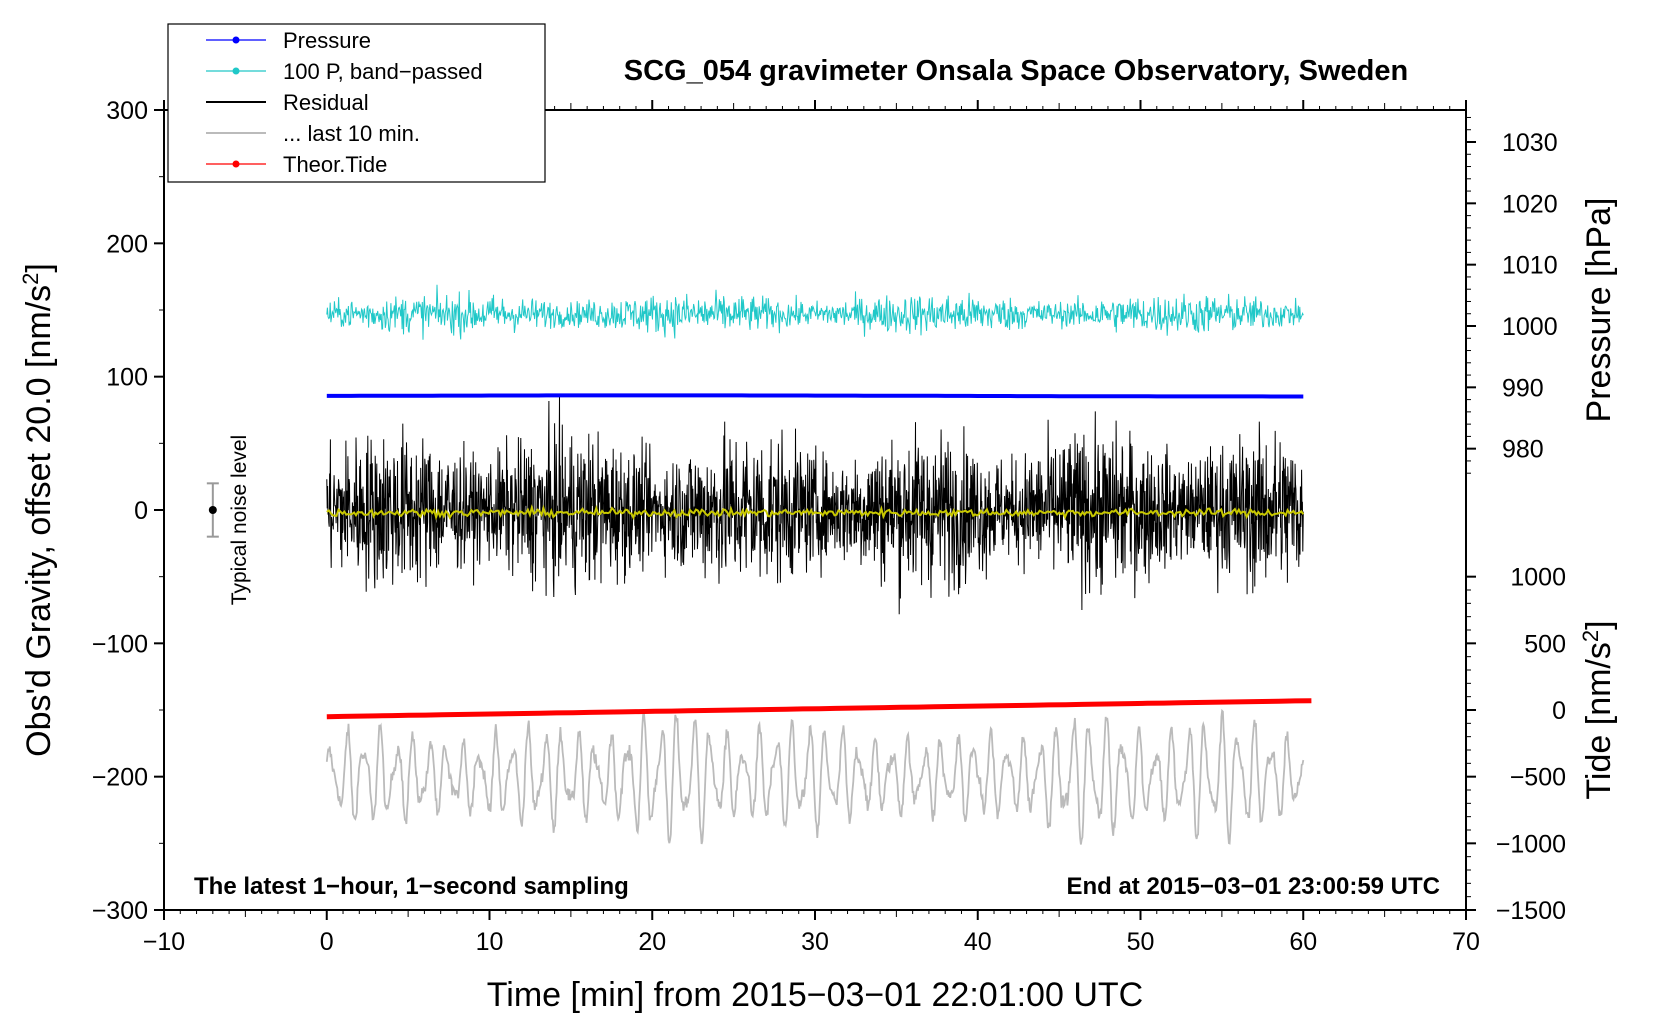 Image resolution: width=1660 pixels, height=1020 pixels. Describe the element at coordinates (815, 942) in the screenshot. I see `x-tick-label: 30` at that location.